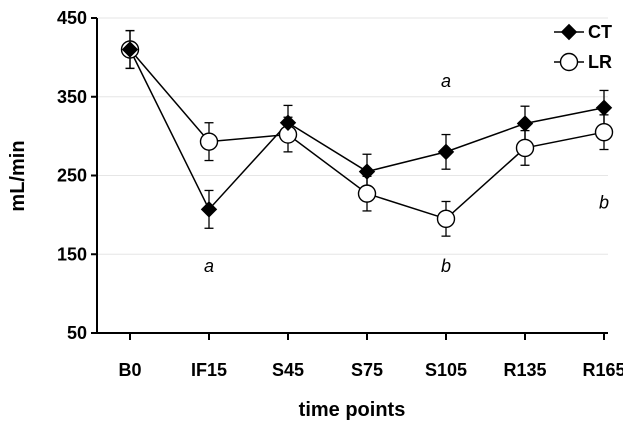 The width and height of the screenshot is (623, 426). Describe the element at coordinates (367, 370) in the screenshot. I see `x-tick-label: S75` at that location.